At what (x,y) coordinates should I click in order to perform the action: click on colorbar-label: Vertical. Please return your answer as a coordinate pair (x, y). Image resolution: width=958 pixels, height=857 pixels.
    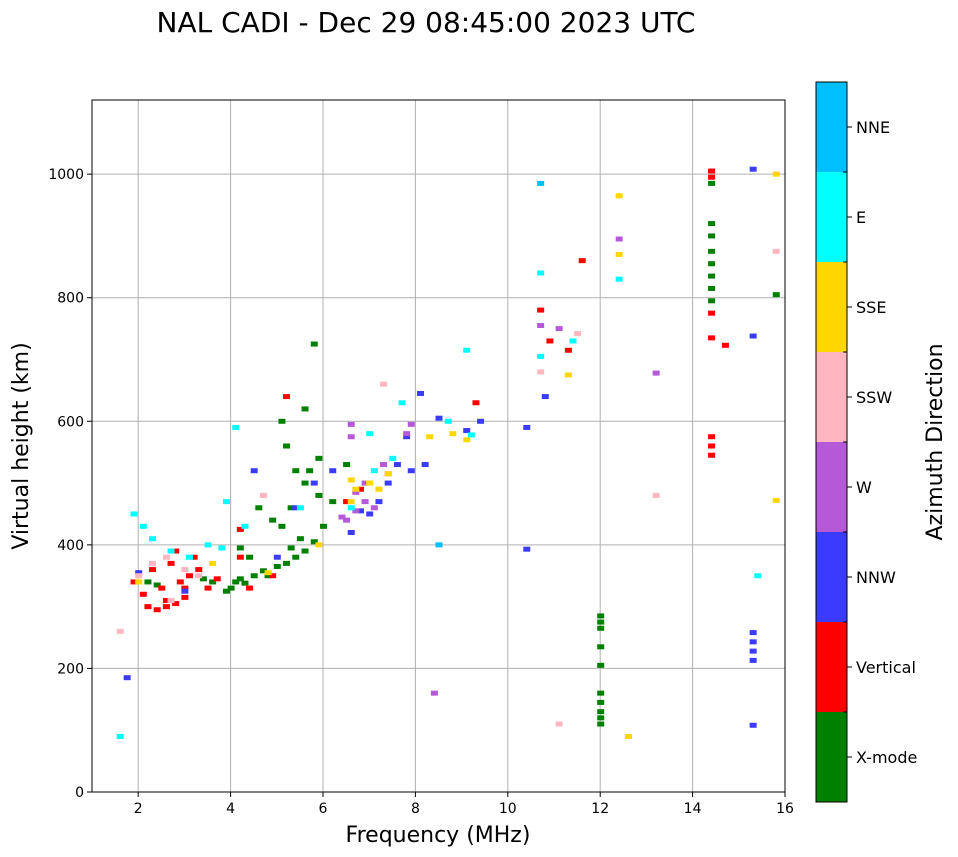
    Looking at the image, I should click on (886, 667).